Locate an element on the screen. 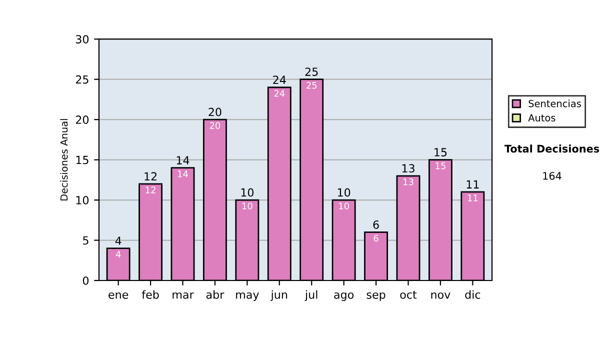  x-tick-label: abr is located at coordinates (215, 294).